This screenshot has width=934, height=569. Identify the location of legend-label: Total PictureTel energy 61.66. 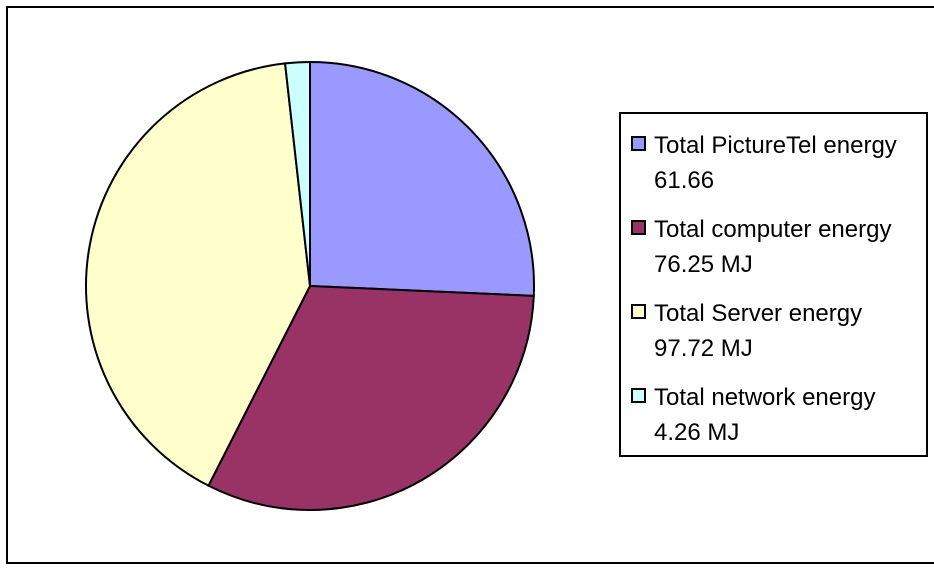
(775, 163).